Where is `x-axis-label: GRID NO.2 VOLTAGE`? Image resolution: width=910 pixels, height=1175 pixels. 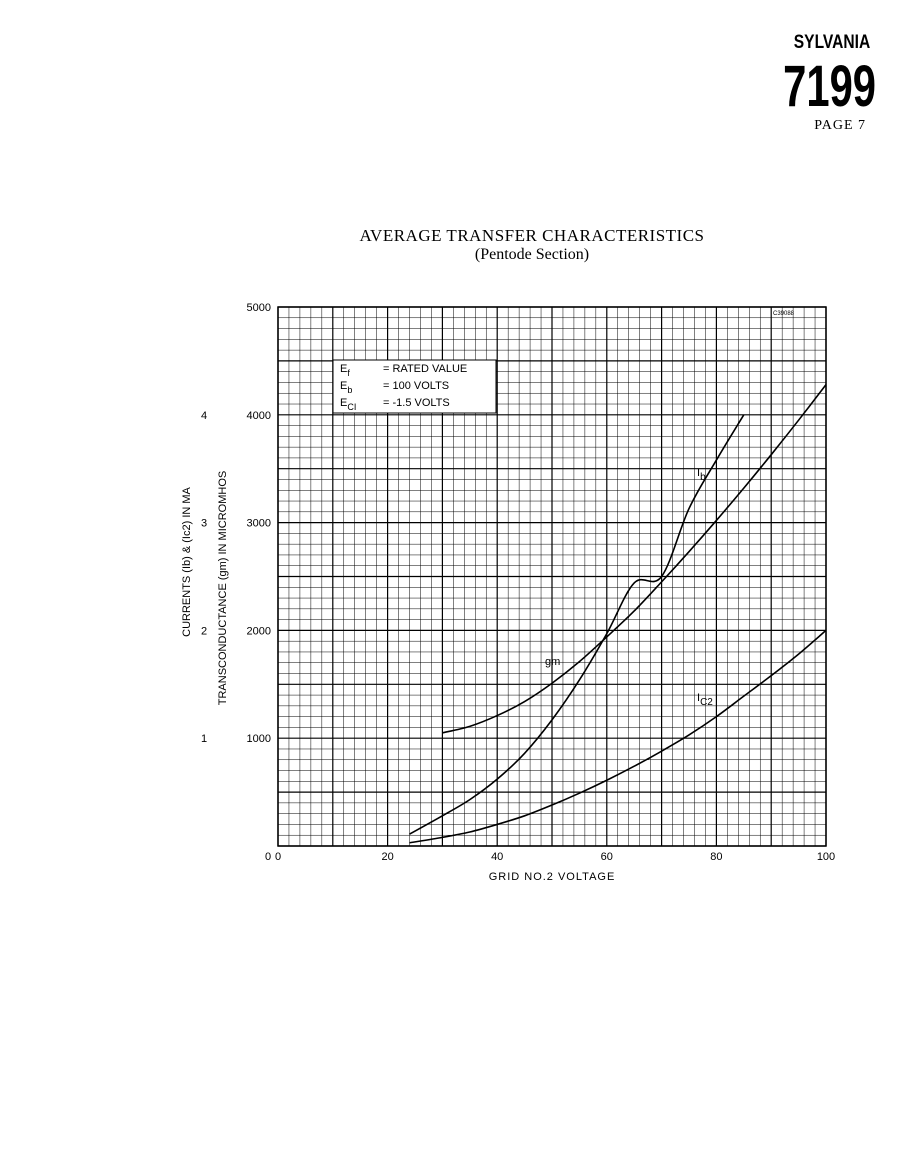
x-axis-label: GRID NO.2 VOLTAGE is located at coordinates (552, 877).